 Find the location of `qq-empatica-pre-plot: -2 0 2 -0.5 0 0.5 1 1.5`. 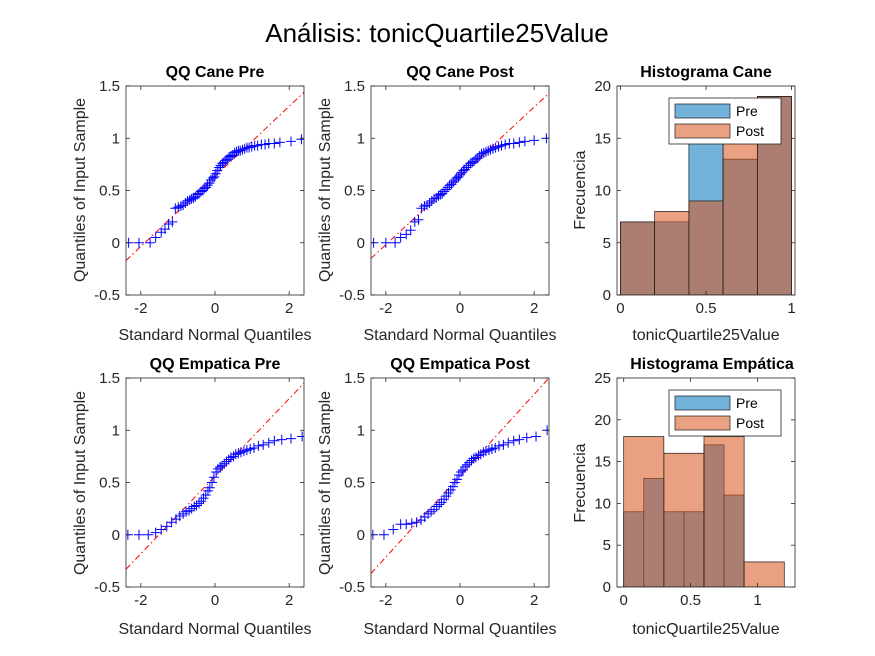

qq-empatica-pre-plot: -2 0 2 -0.5 0 0.5 1 1.5 is located at coordinates (199, 489).